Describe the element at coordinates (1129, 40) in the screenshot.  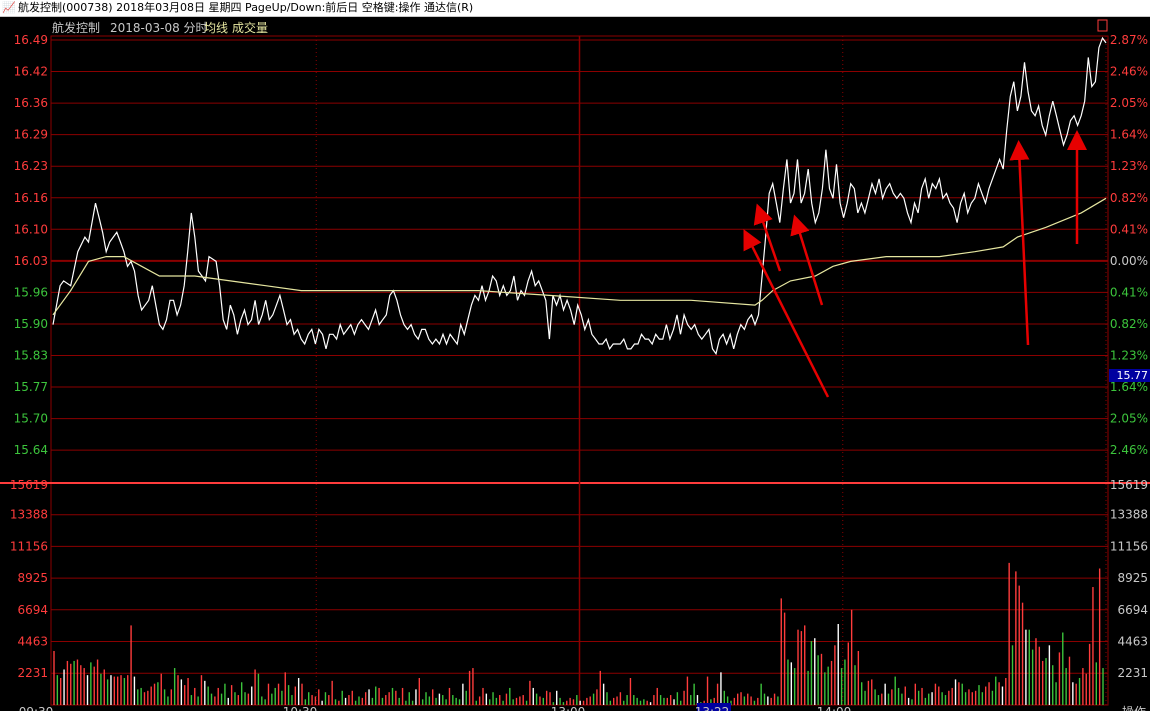
I see `percent-tick-label: 2.87%` at that location.